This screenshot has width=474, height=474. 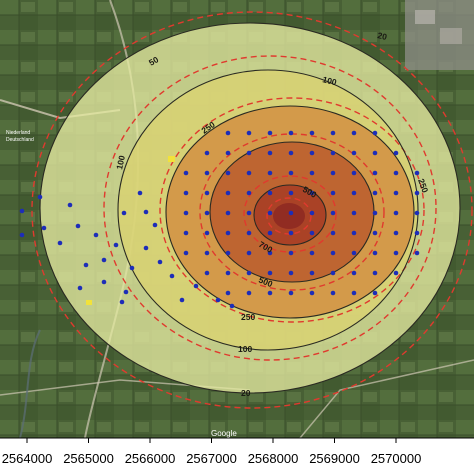 I want to click on yellow-marker-icon, so click(x=171, y=159).